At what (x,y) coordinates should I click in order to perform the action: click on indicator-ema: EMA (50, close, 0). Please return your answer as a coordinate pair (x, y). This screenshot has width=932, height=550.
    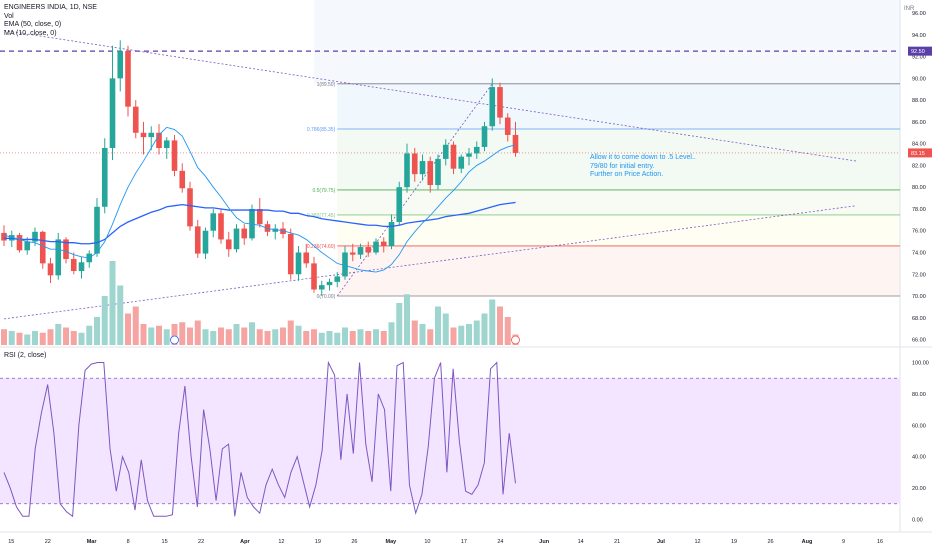
    Looking at the image, I should click on (33, 24).